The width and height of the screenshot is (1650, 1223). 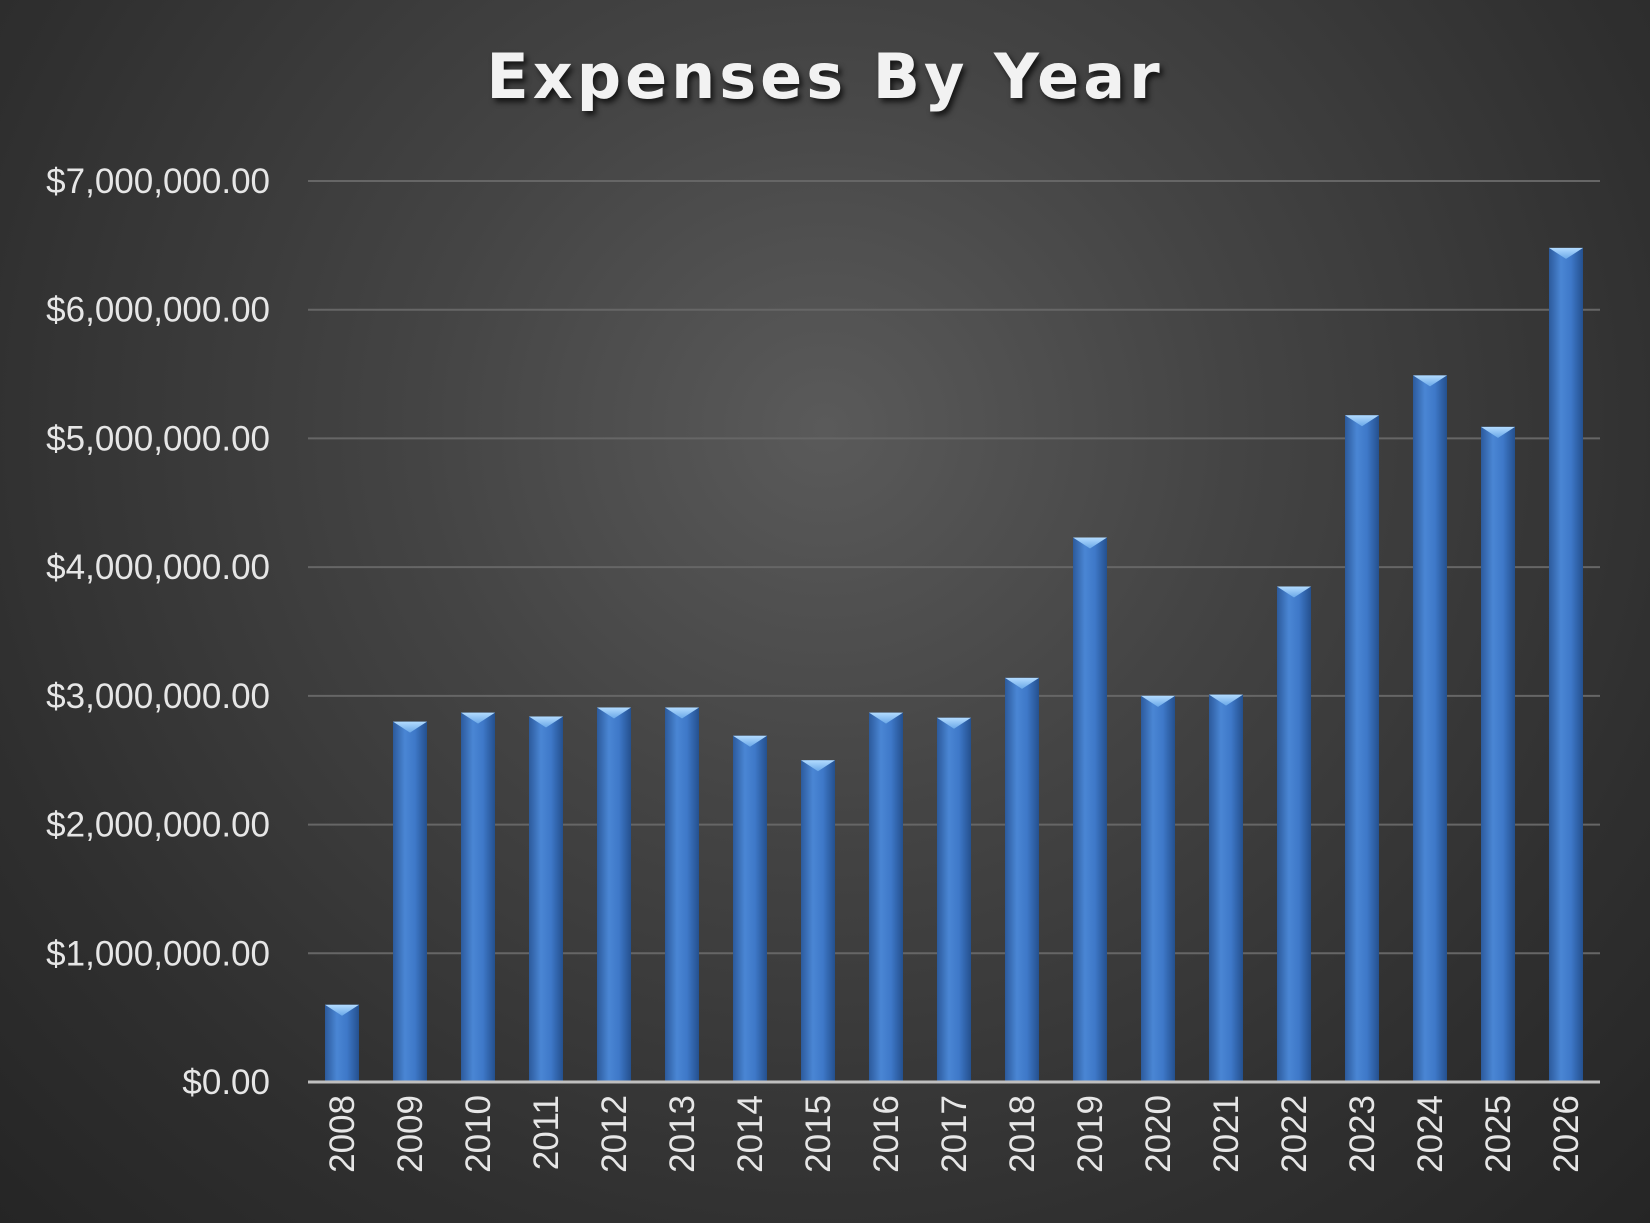 I want to click on y-tick-label: $3,000,000.00, so click(x=158, y=696).